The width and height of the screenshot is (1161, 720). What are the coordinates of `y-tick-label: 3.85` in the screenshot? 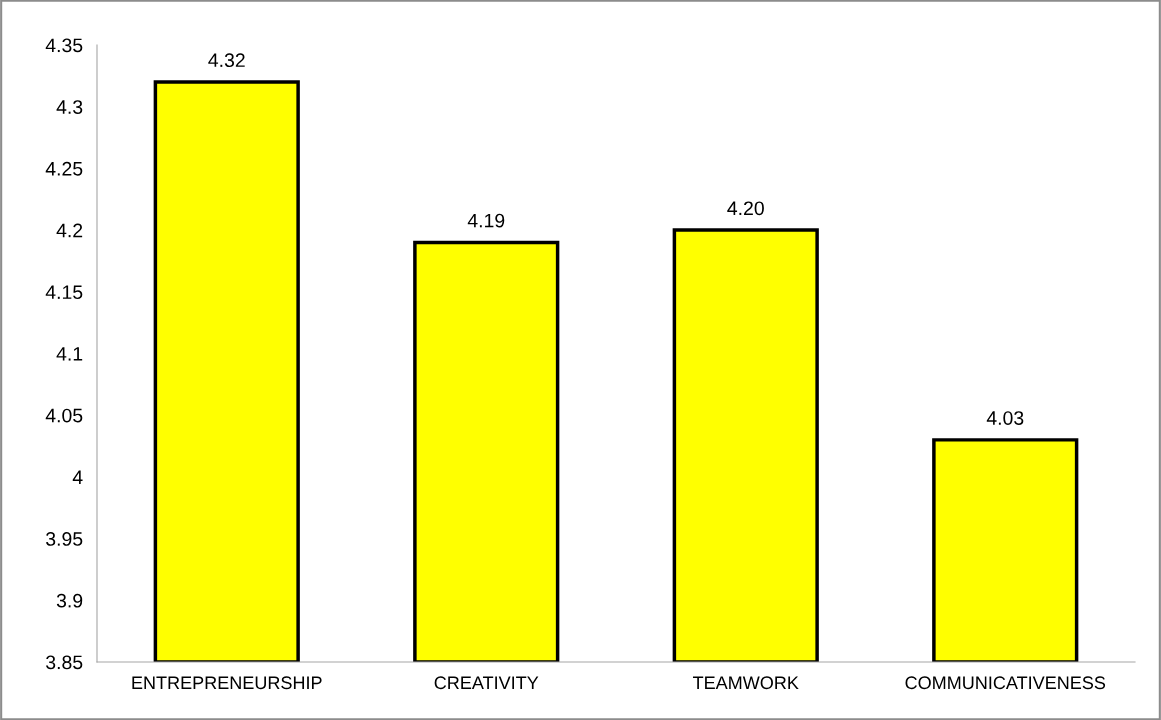 It's located at (64, 662).